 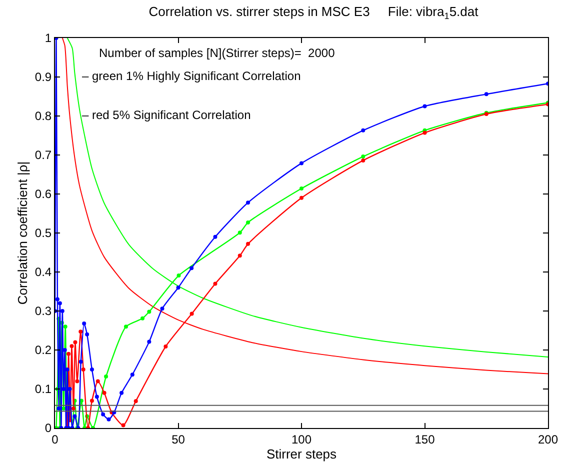 What do you see at coordinates (22, 233) in the screenshot?
I see `y-axis-title: Correlation coefficient |ρ|` at bounding box center [22, 233].